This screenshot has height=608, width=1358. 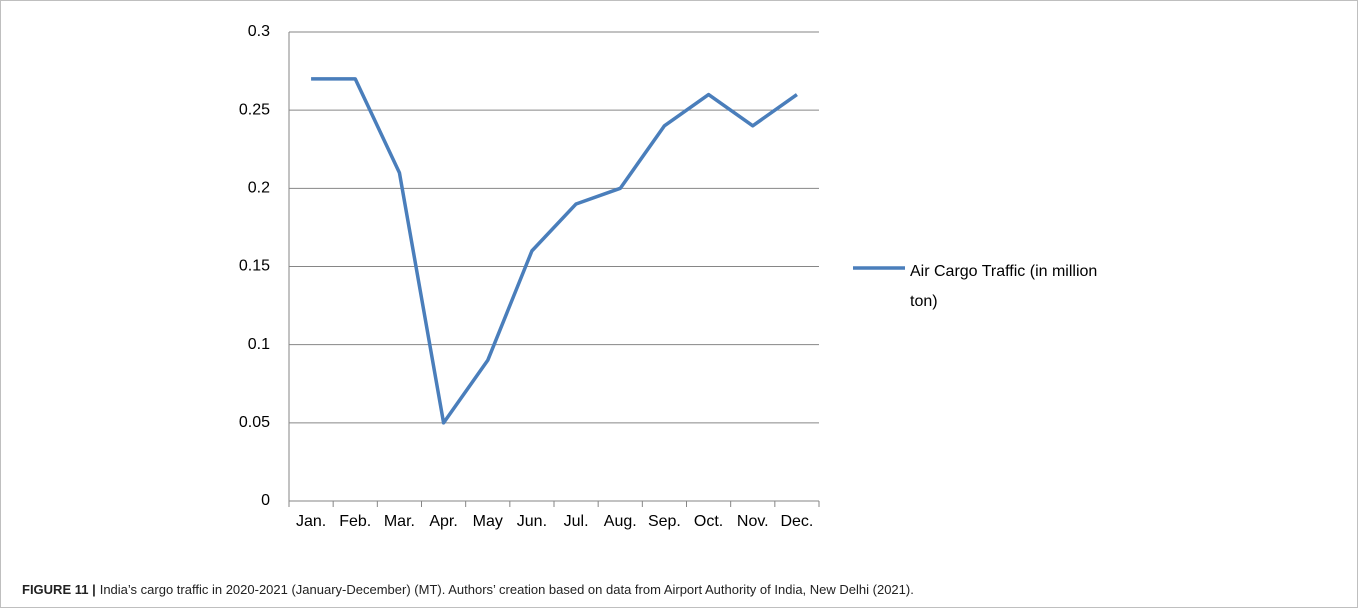 What do you see at coordinates (355, 521) in the screenshot?
I see `x-tick-label: Feb.` at bounding box center [355, 521].